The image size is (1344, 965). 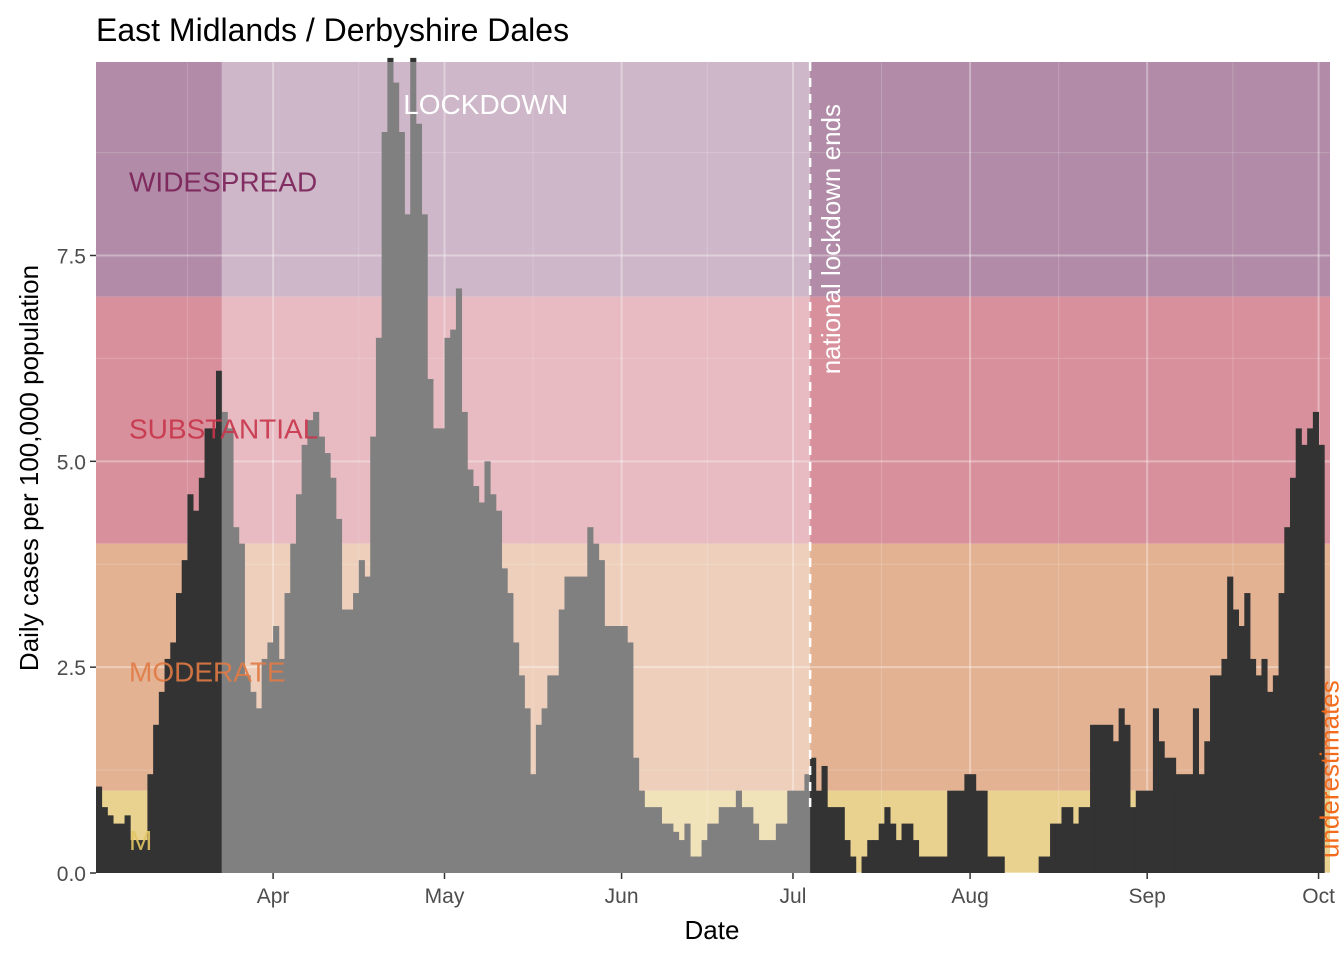 I want to click on y-tick-label: 5.0, so click(x=71, y=462).